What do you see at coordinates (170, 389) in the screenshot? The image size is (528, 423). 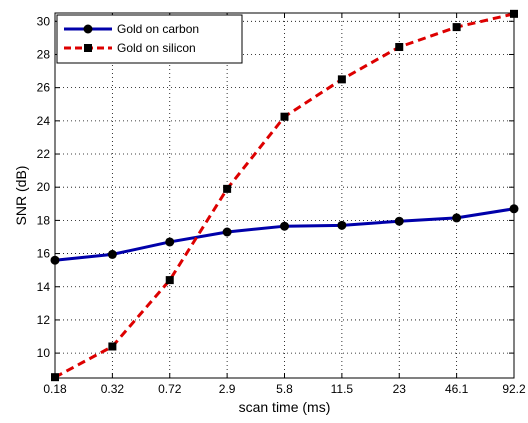 I see `x-tick-label: 0.72` at bounding box center [170, 389].